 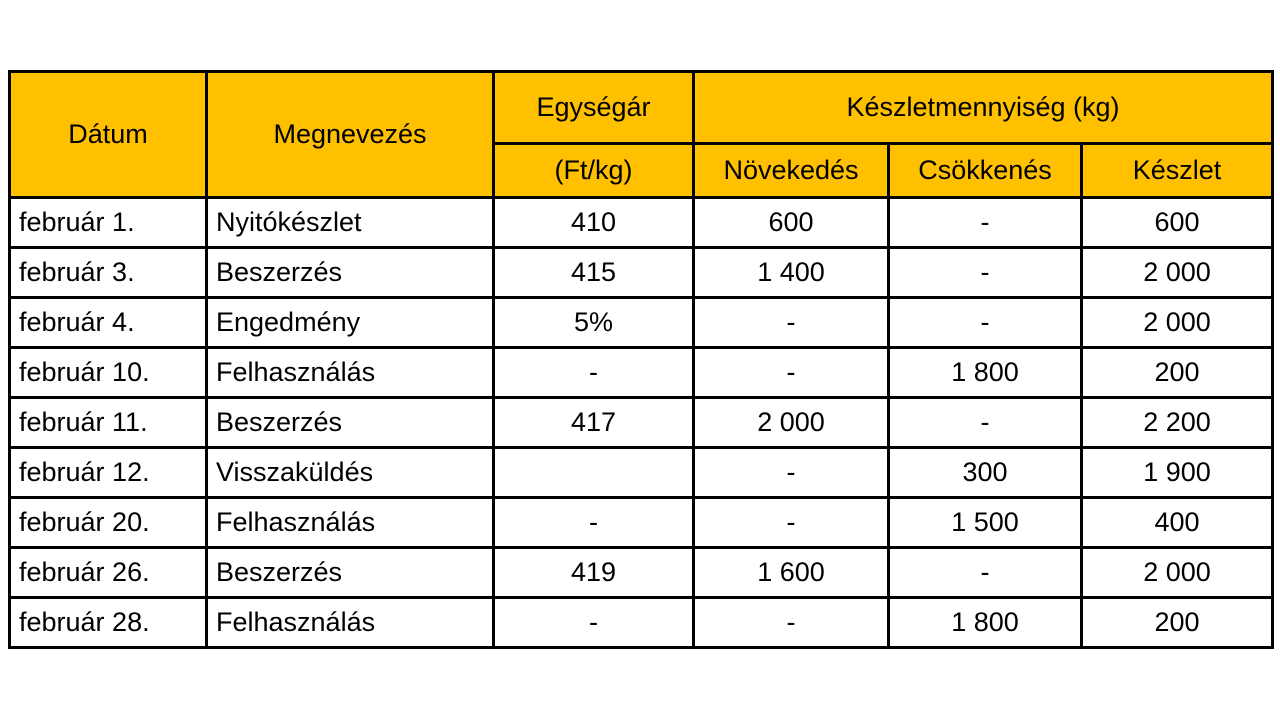 I want to click on cell-date: február 12., so click(x=108, y=472).